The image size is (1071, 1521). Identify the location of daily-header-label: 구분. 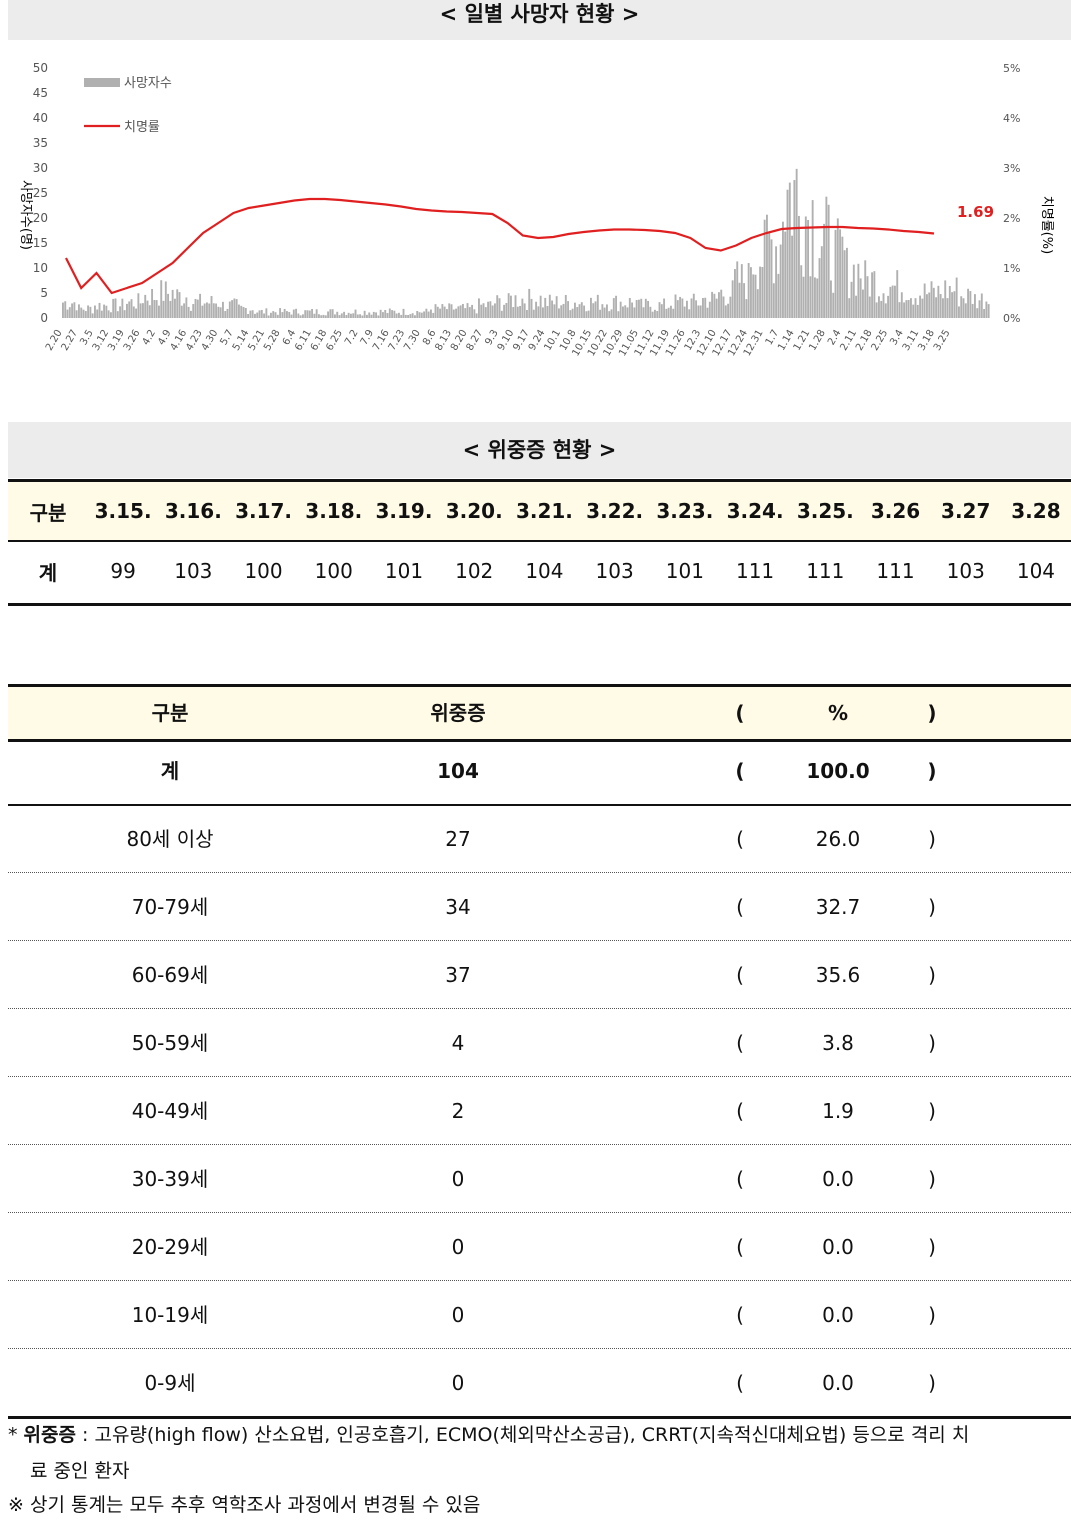
(48, 512).